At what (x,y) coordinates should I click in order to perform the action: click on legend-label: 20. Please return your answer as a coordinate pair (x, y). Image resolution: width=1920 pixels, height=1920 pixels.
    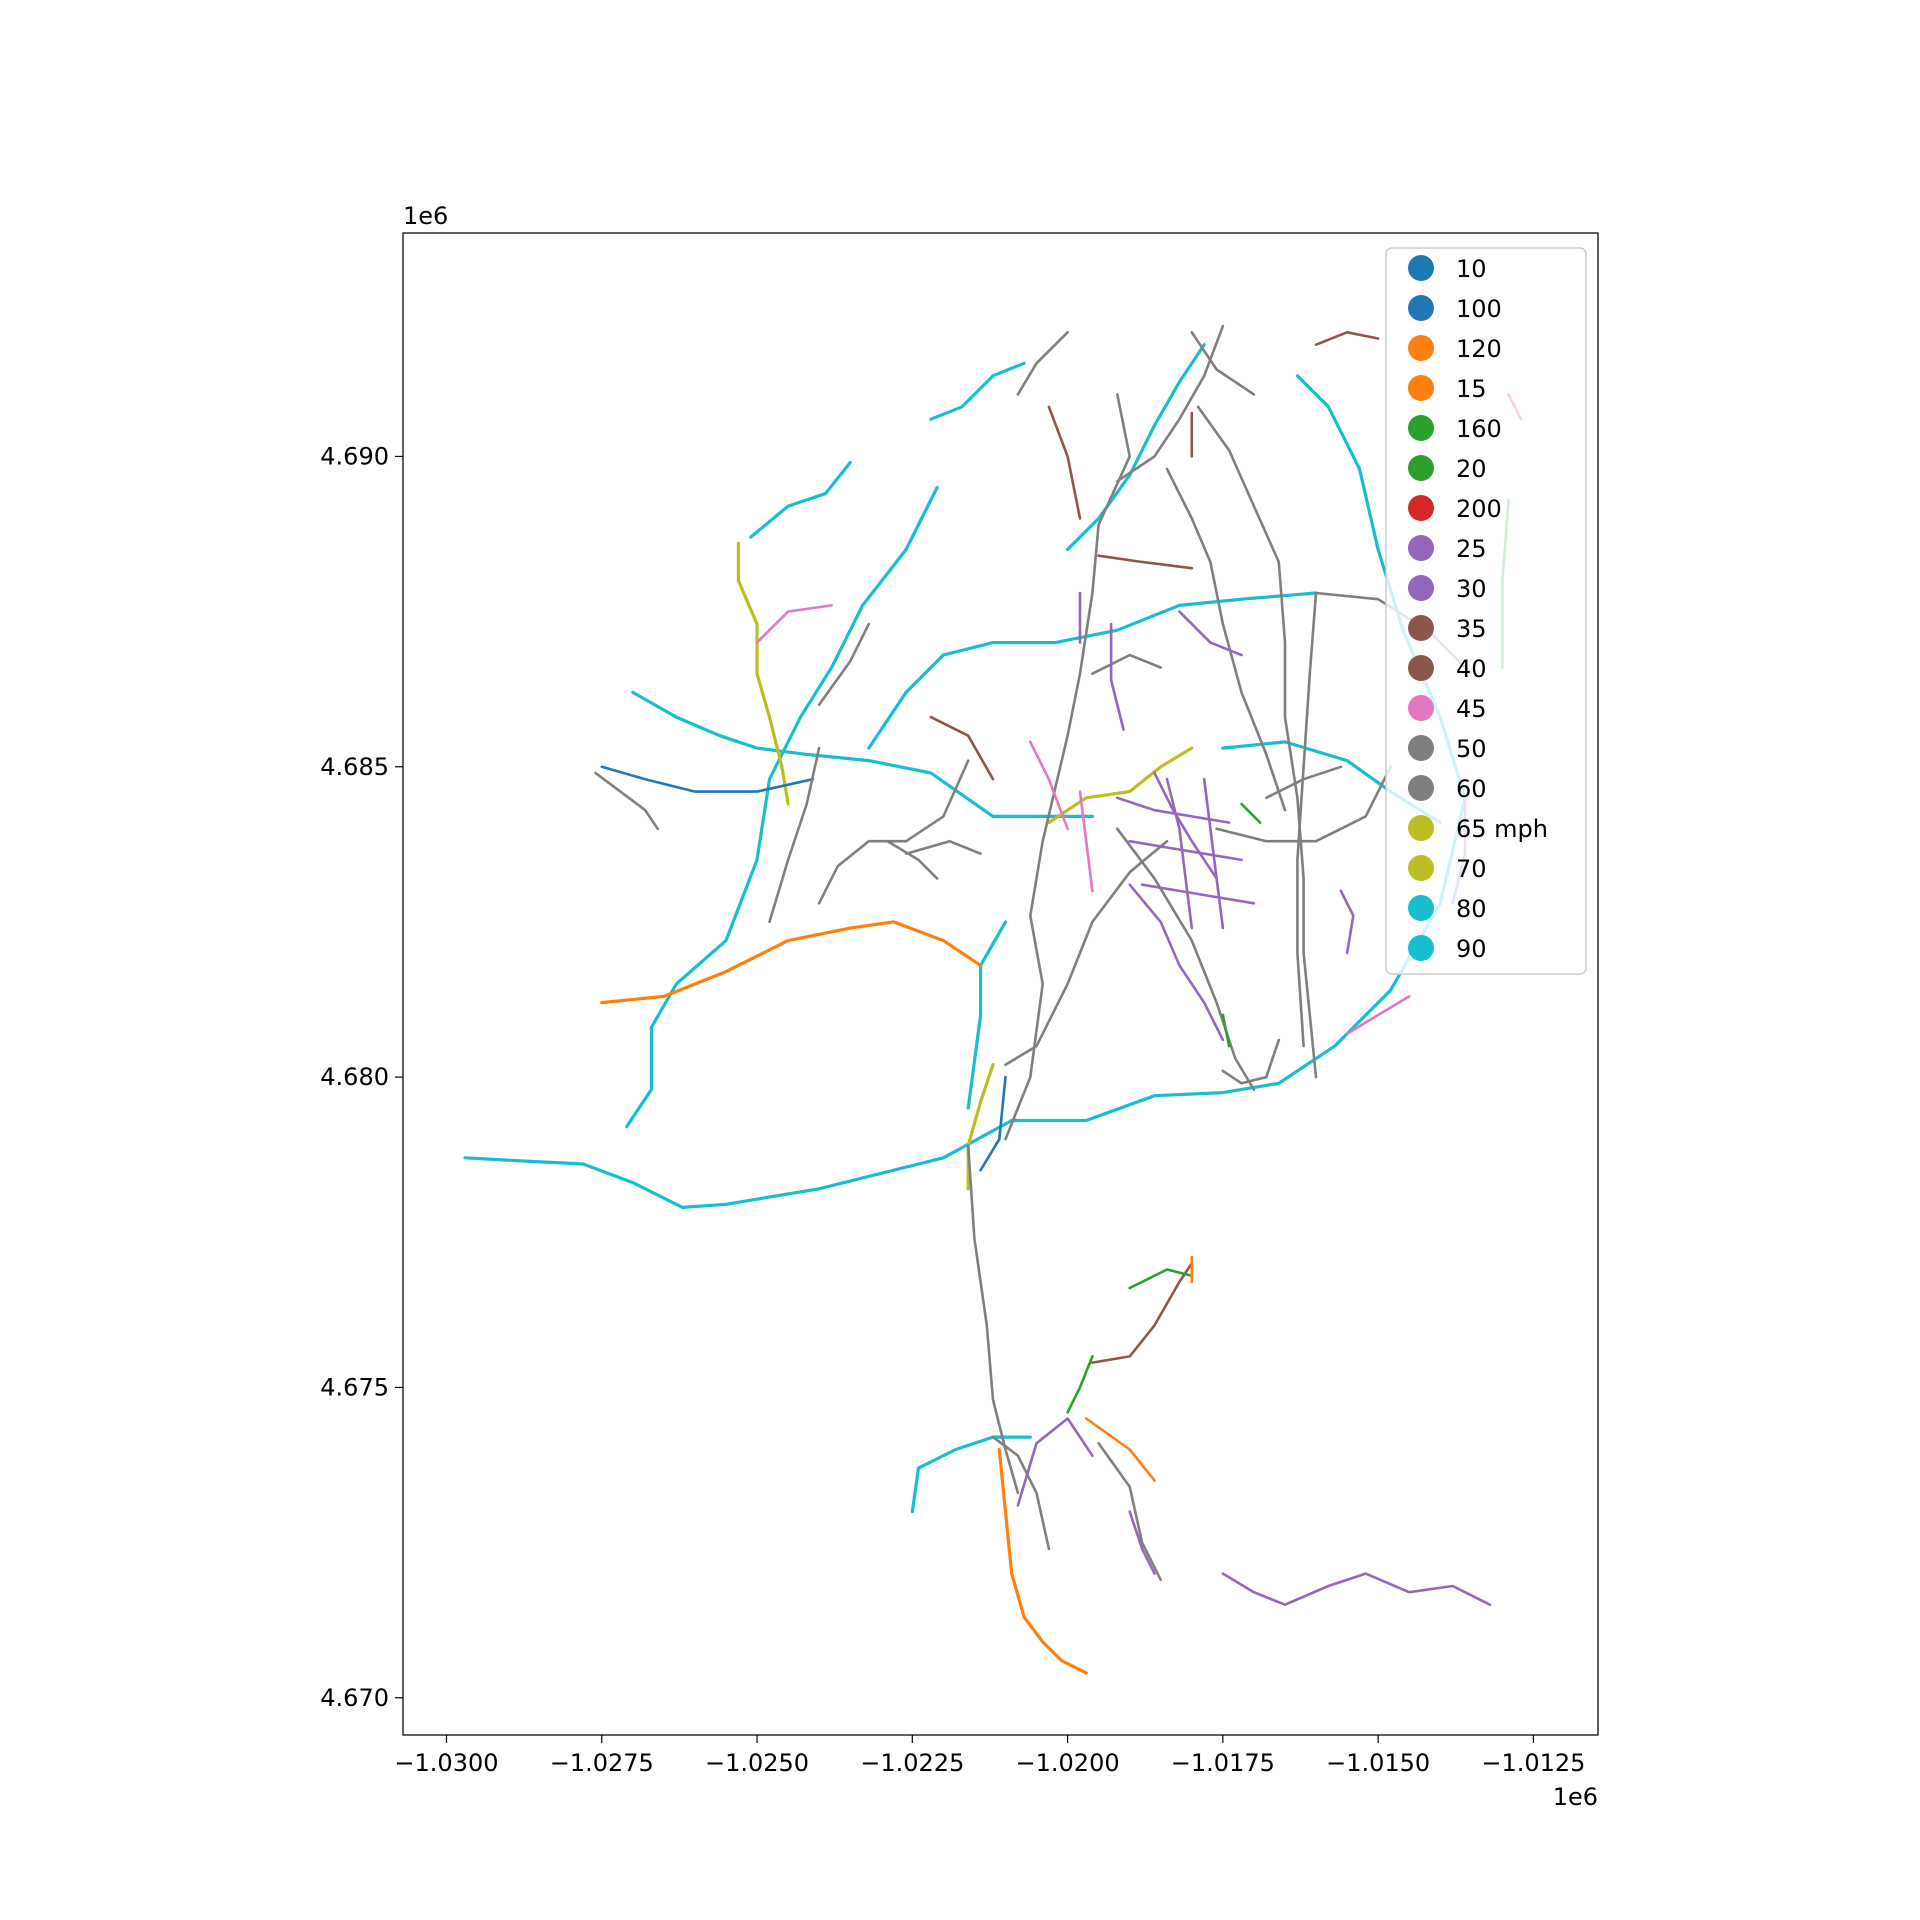
    Looking at the image, I should click on (1471, 469).